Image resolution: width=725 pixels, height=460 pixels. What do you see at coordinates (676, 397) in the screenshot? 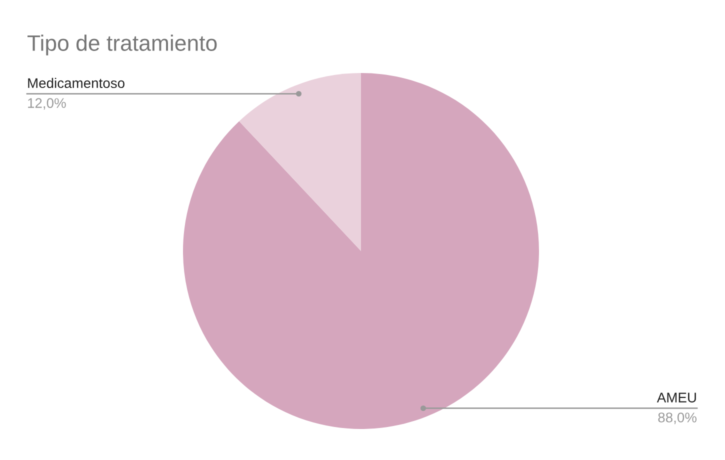
I see `slice-label: AMEU` at bounding box center [676, 397].